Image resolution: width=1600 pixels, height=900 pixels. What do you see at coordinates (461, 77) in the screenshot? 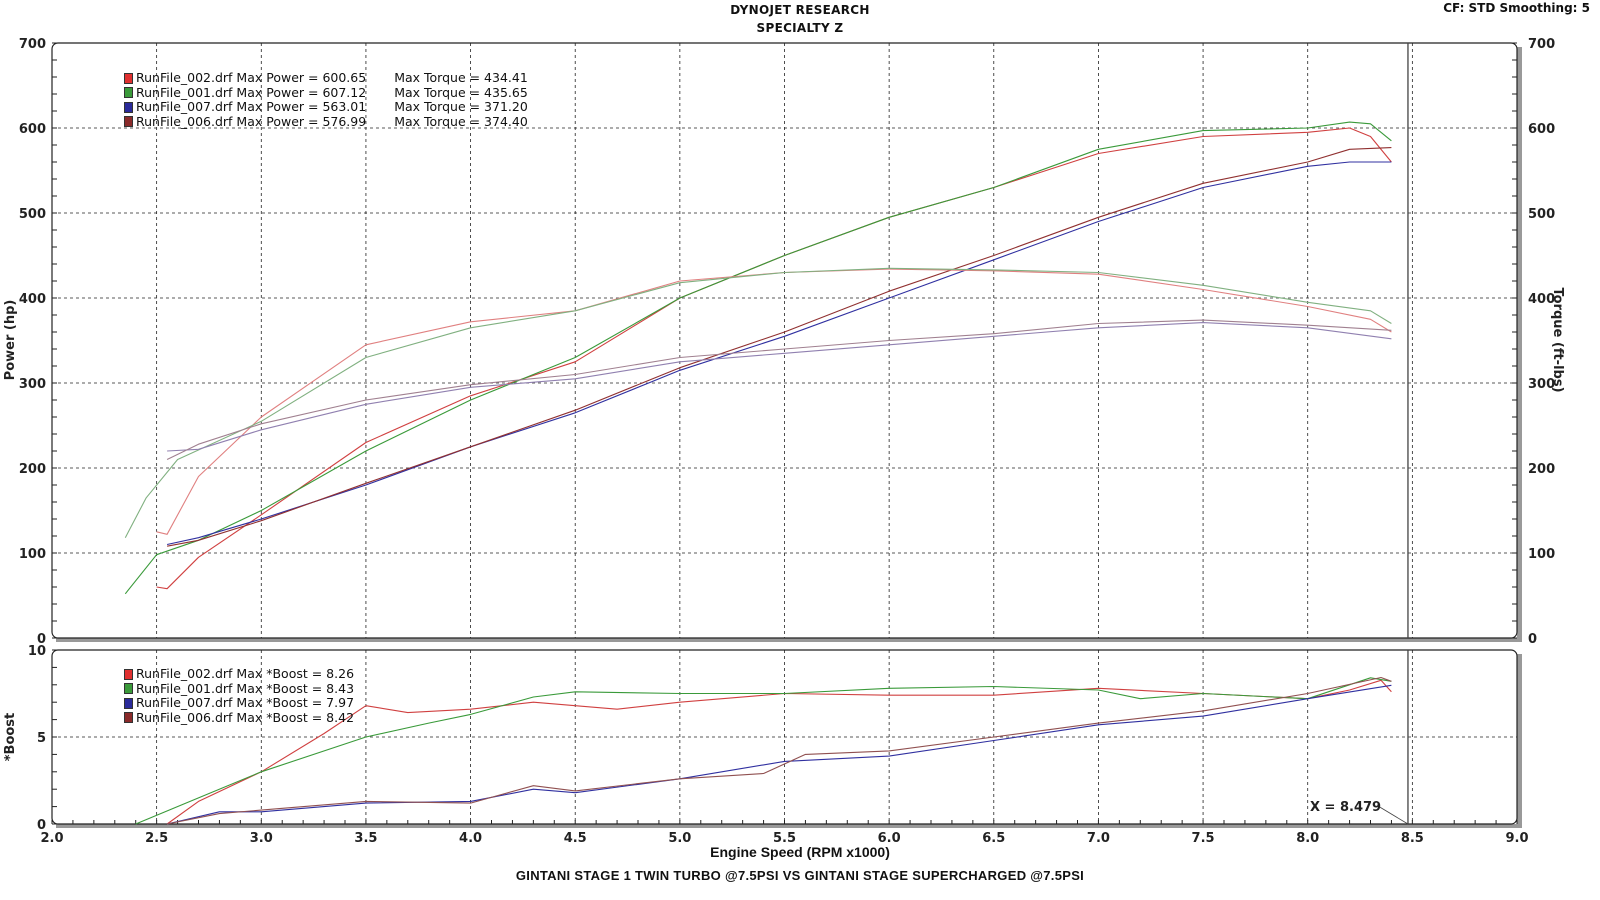
I see `legend-torque: Max Torque = 434.41` at bounding box center [461, 77].